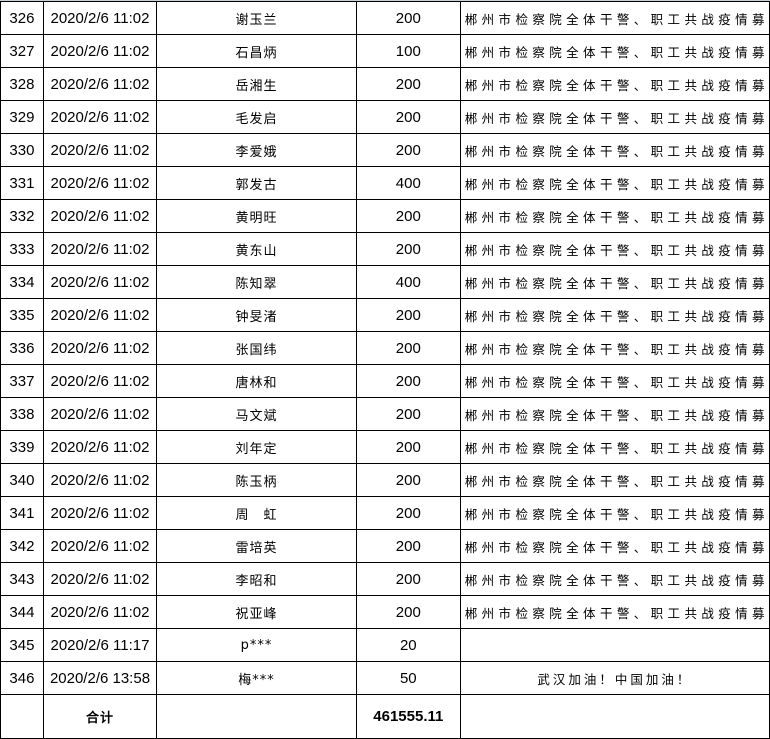  I want to click on total-label: 合计, so click(100, 716).